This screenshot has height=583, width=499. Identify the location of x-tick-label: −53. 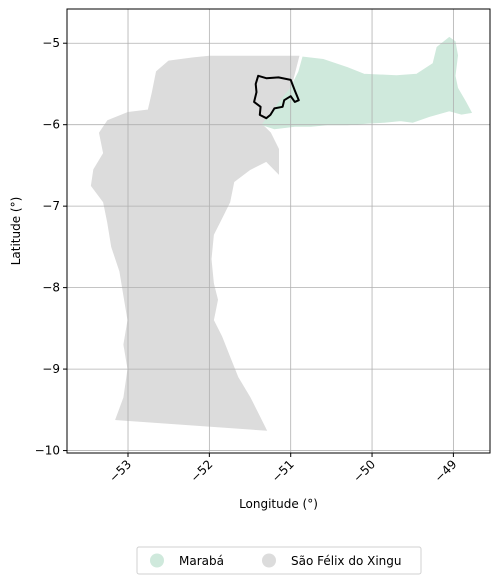
(120, 471).